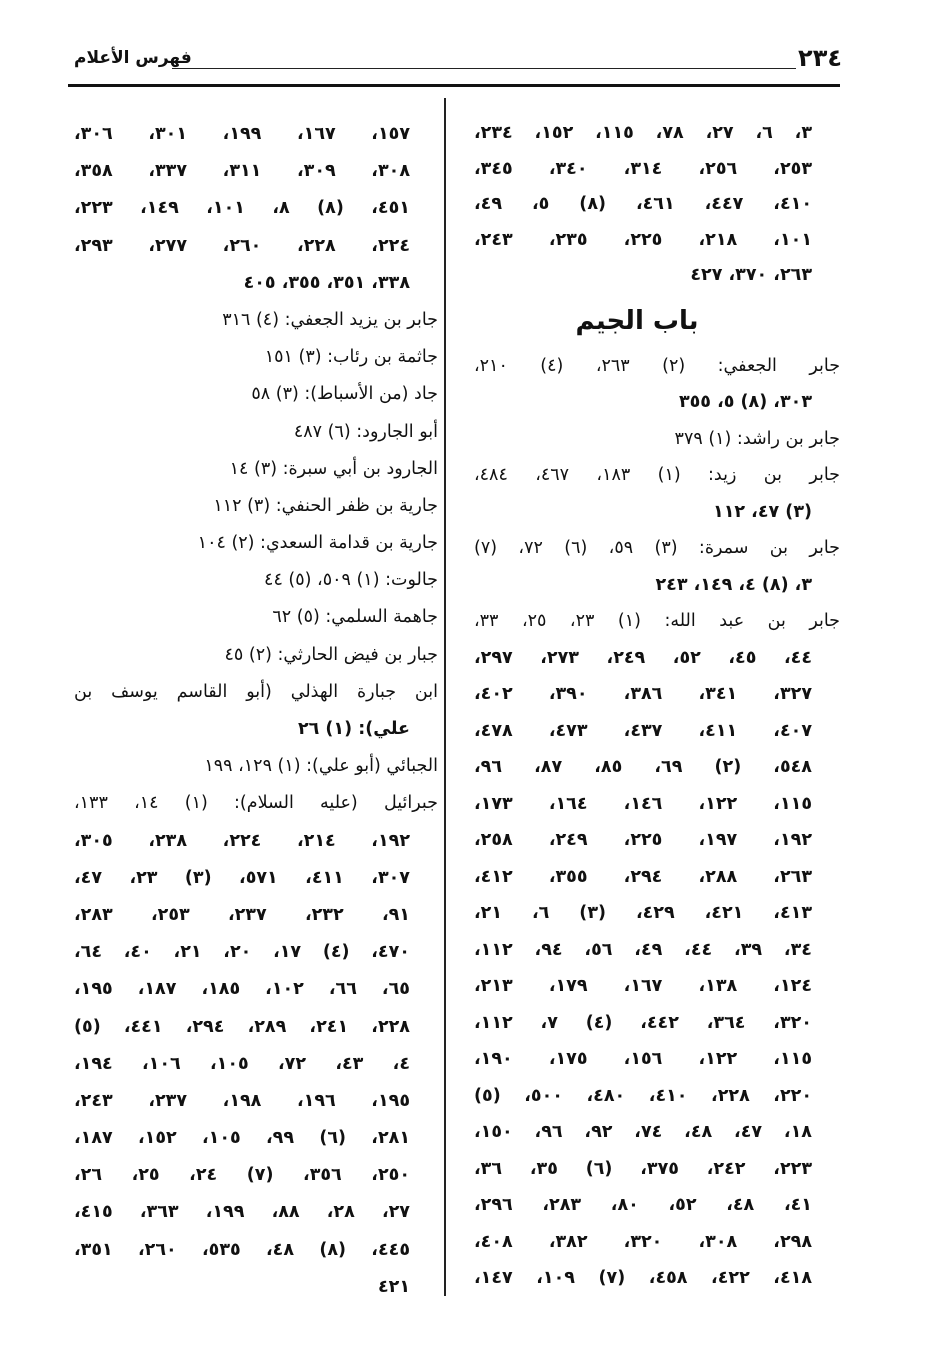 This screenshot has height=1372, width=930. I want to click on page-references-line: ١١٥، ١٢٢، ١٤٦، ١٦٤، ١٧٣،, so click(643, 803).